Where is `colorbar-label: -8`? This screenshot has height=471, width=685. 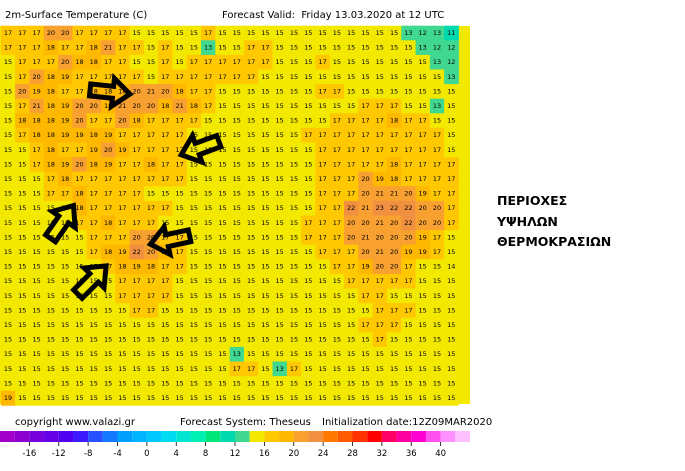
colorbar-label: -8 is located at coordinates (88, 454).